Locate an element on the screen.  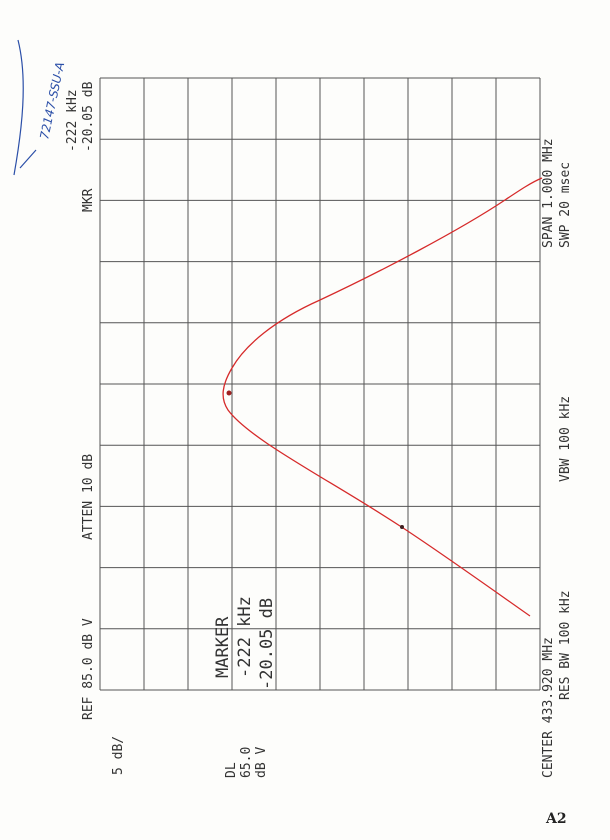
center-freq: CENTER 433.920 MHz is located at coordinates (548, 707).